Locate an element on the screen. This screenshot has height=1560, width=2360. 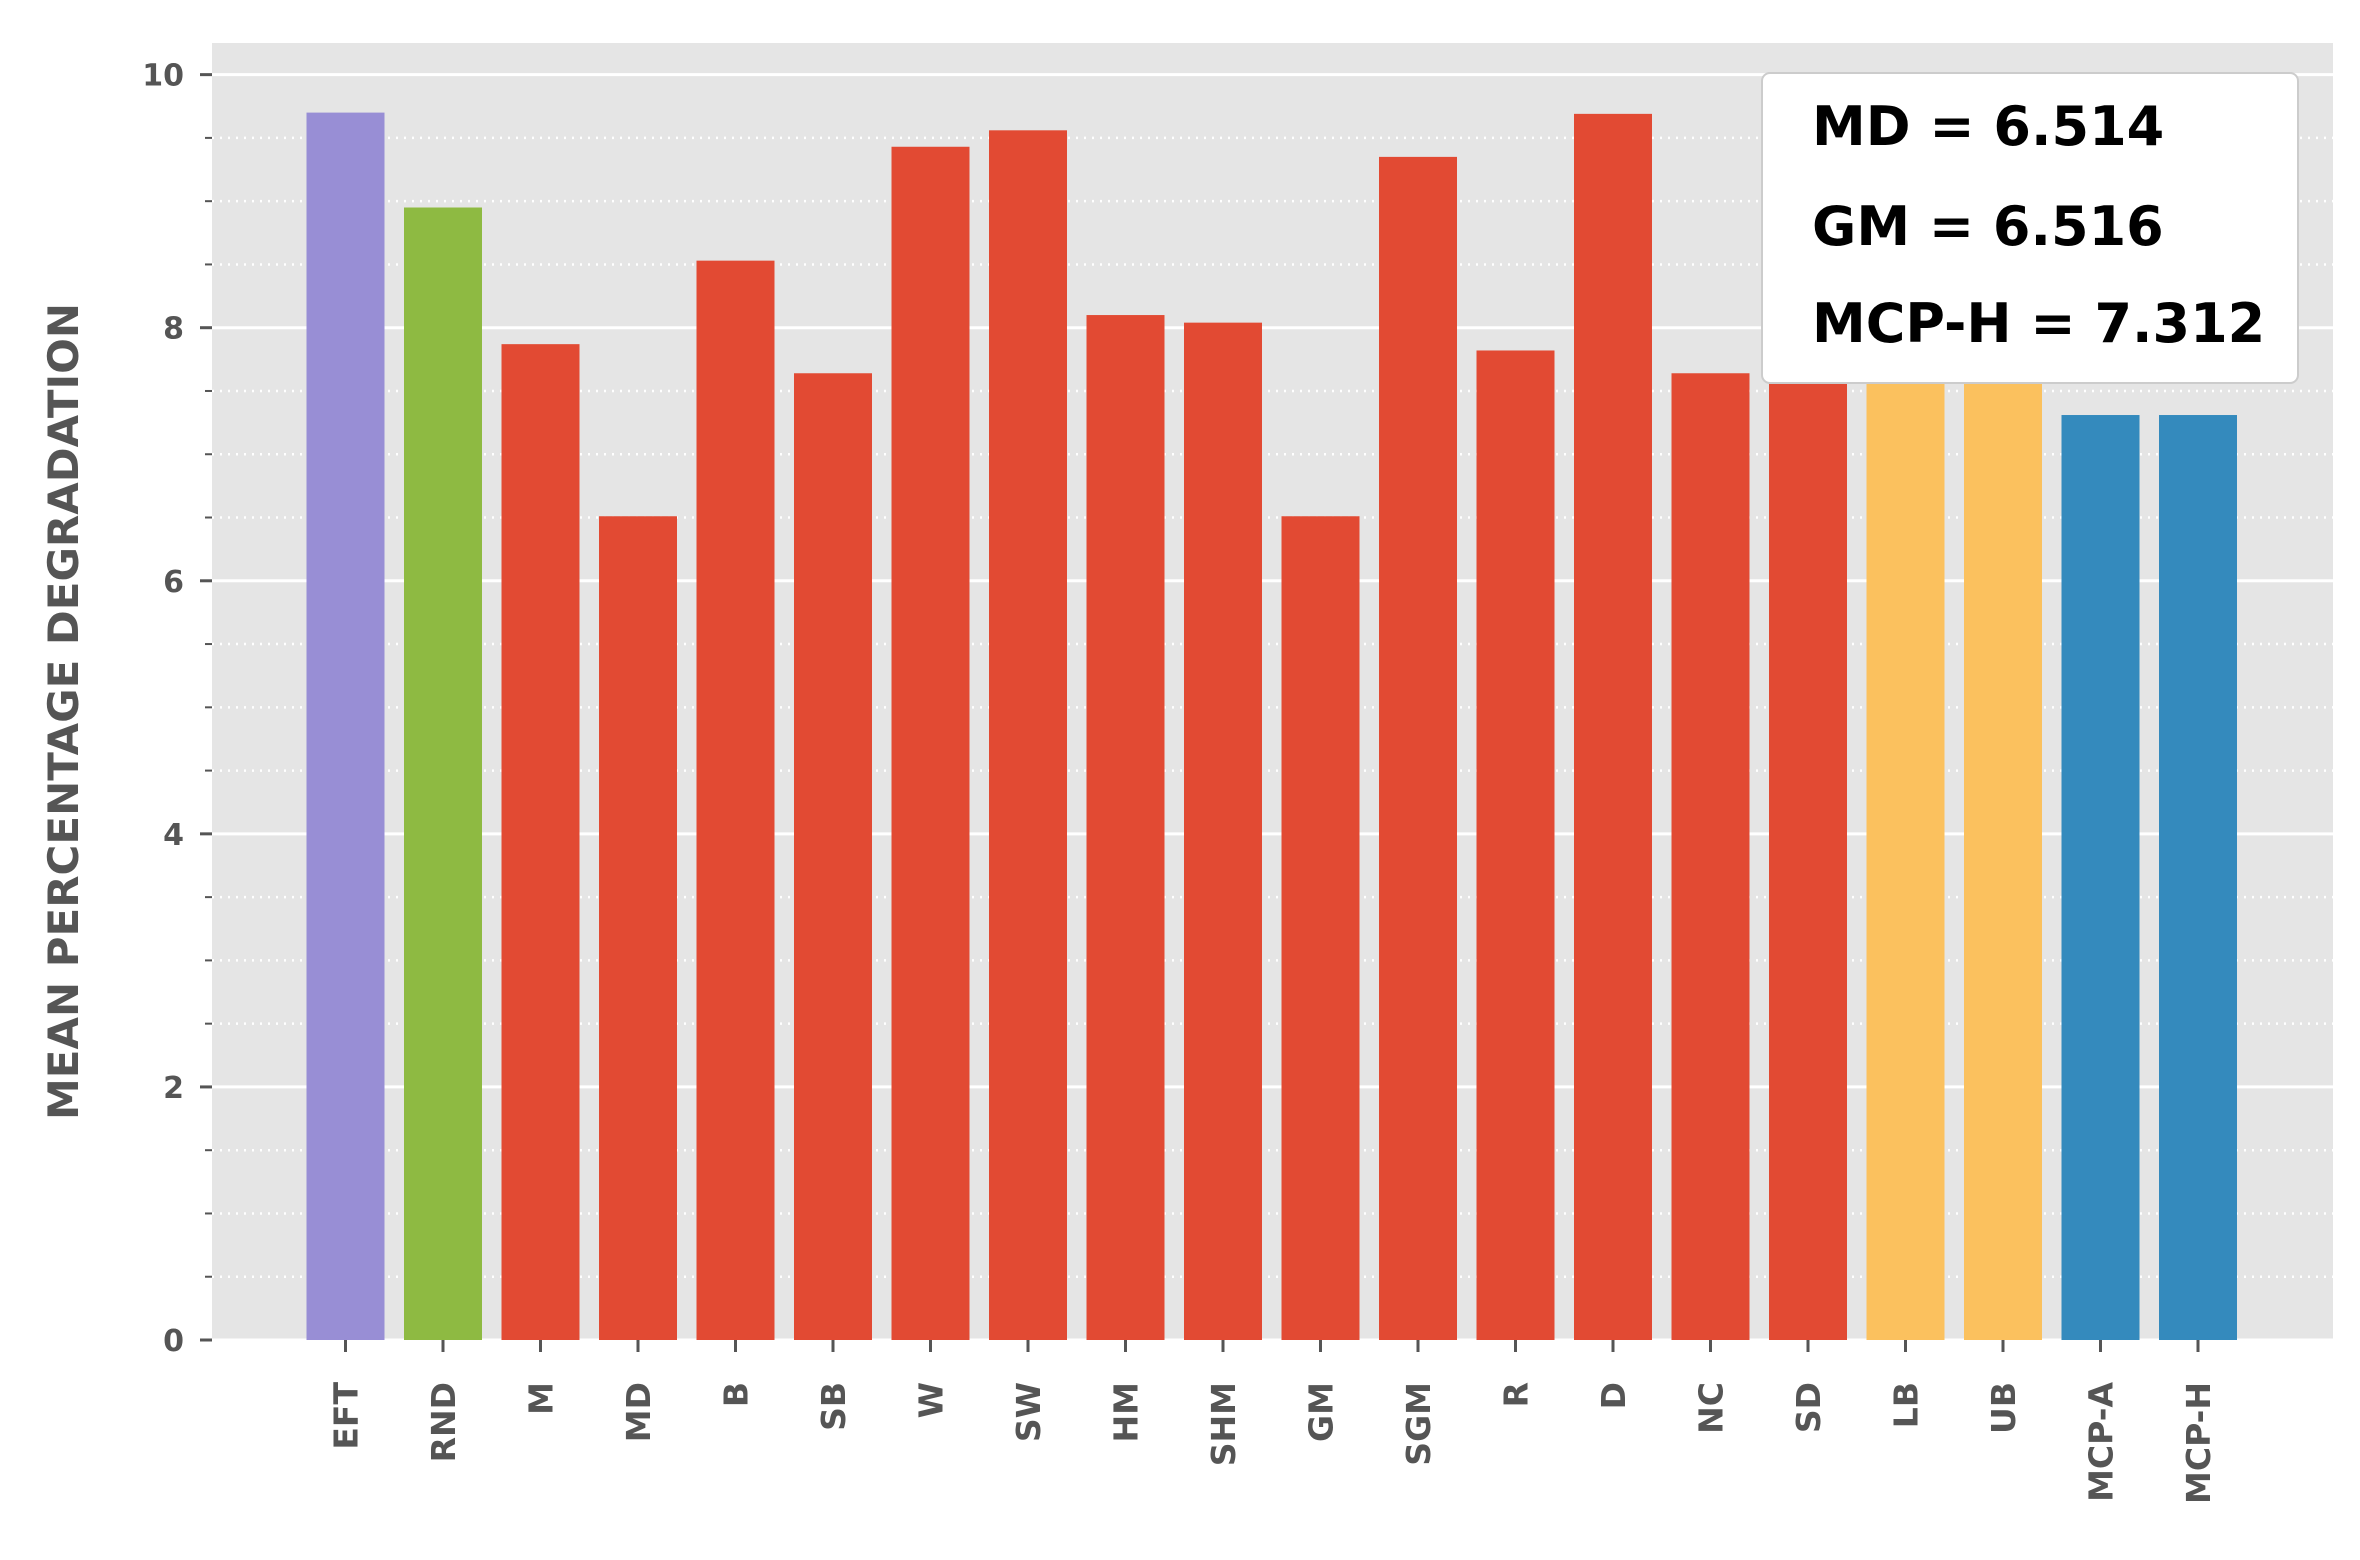
x-tick-label: B is located at coordinates (736, 1394).